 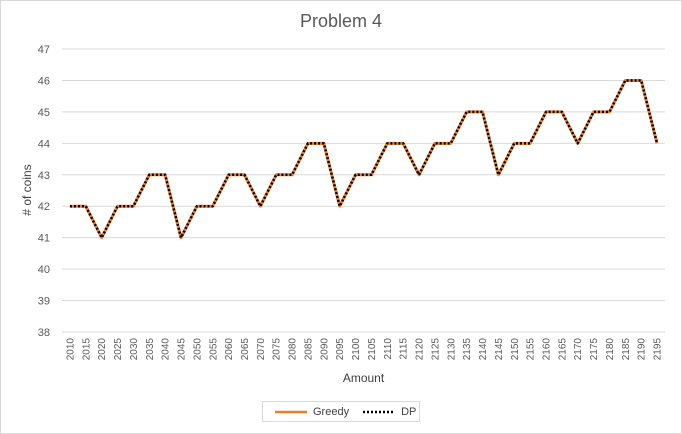 What do you see at coordinates (213, 349) in the screenshot?
I see `x-tick-label: 2055` at bounding box center [213, 349].